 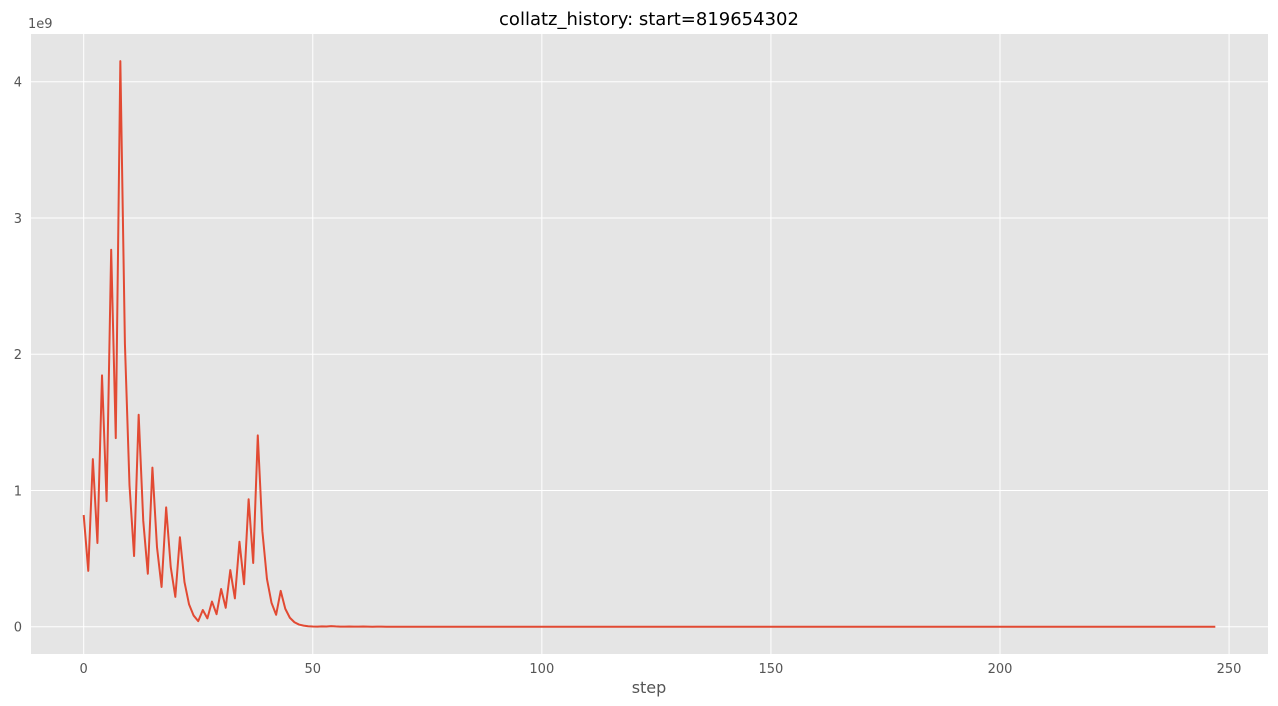 I want to click on y-tick-label: 4, so click(x=18, y=83).